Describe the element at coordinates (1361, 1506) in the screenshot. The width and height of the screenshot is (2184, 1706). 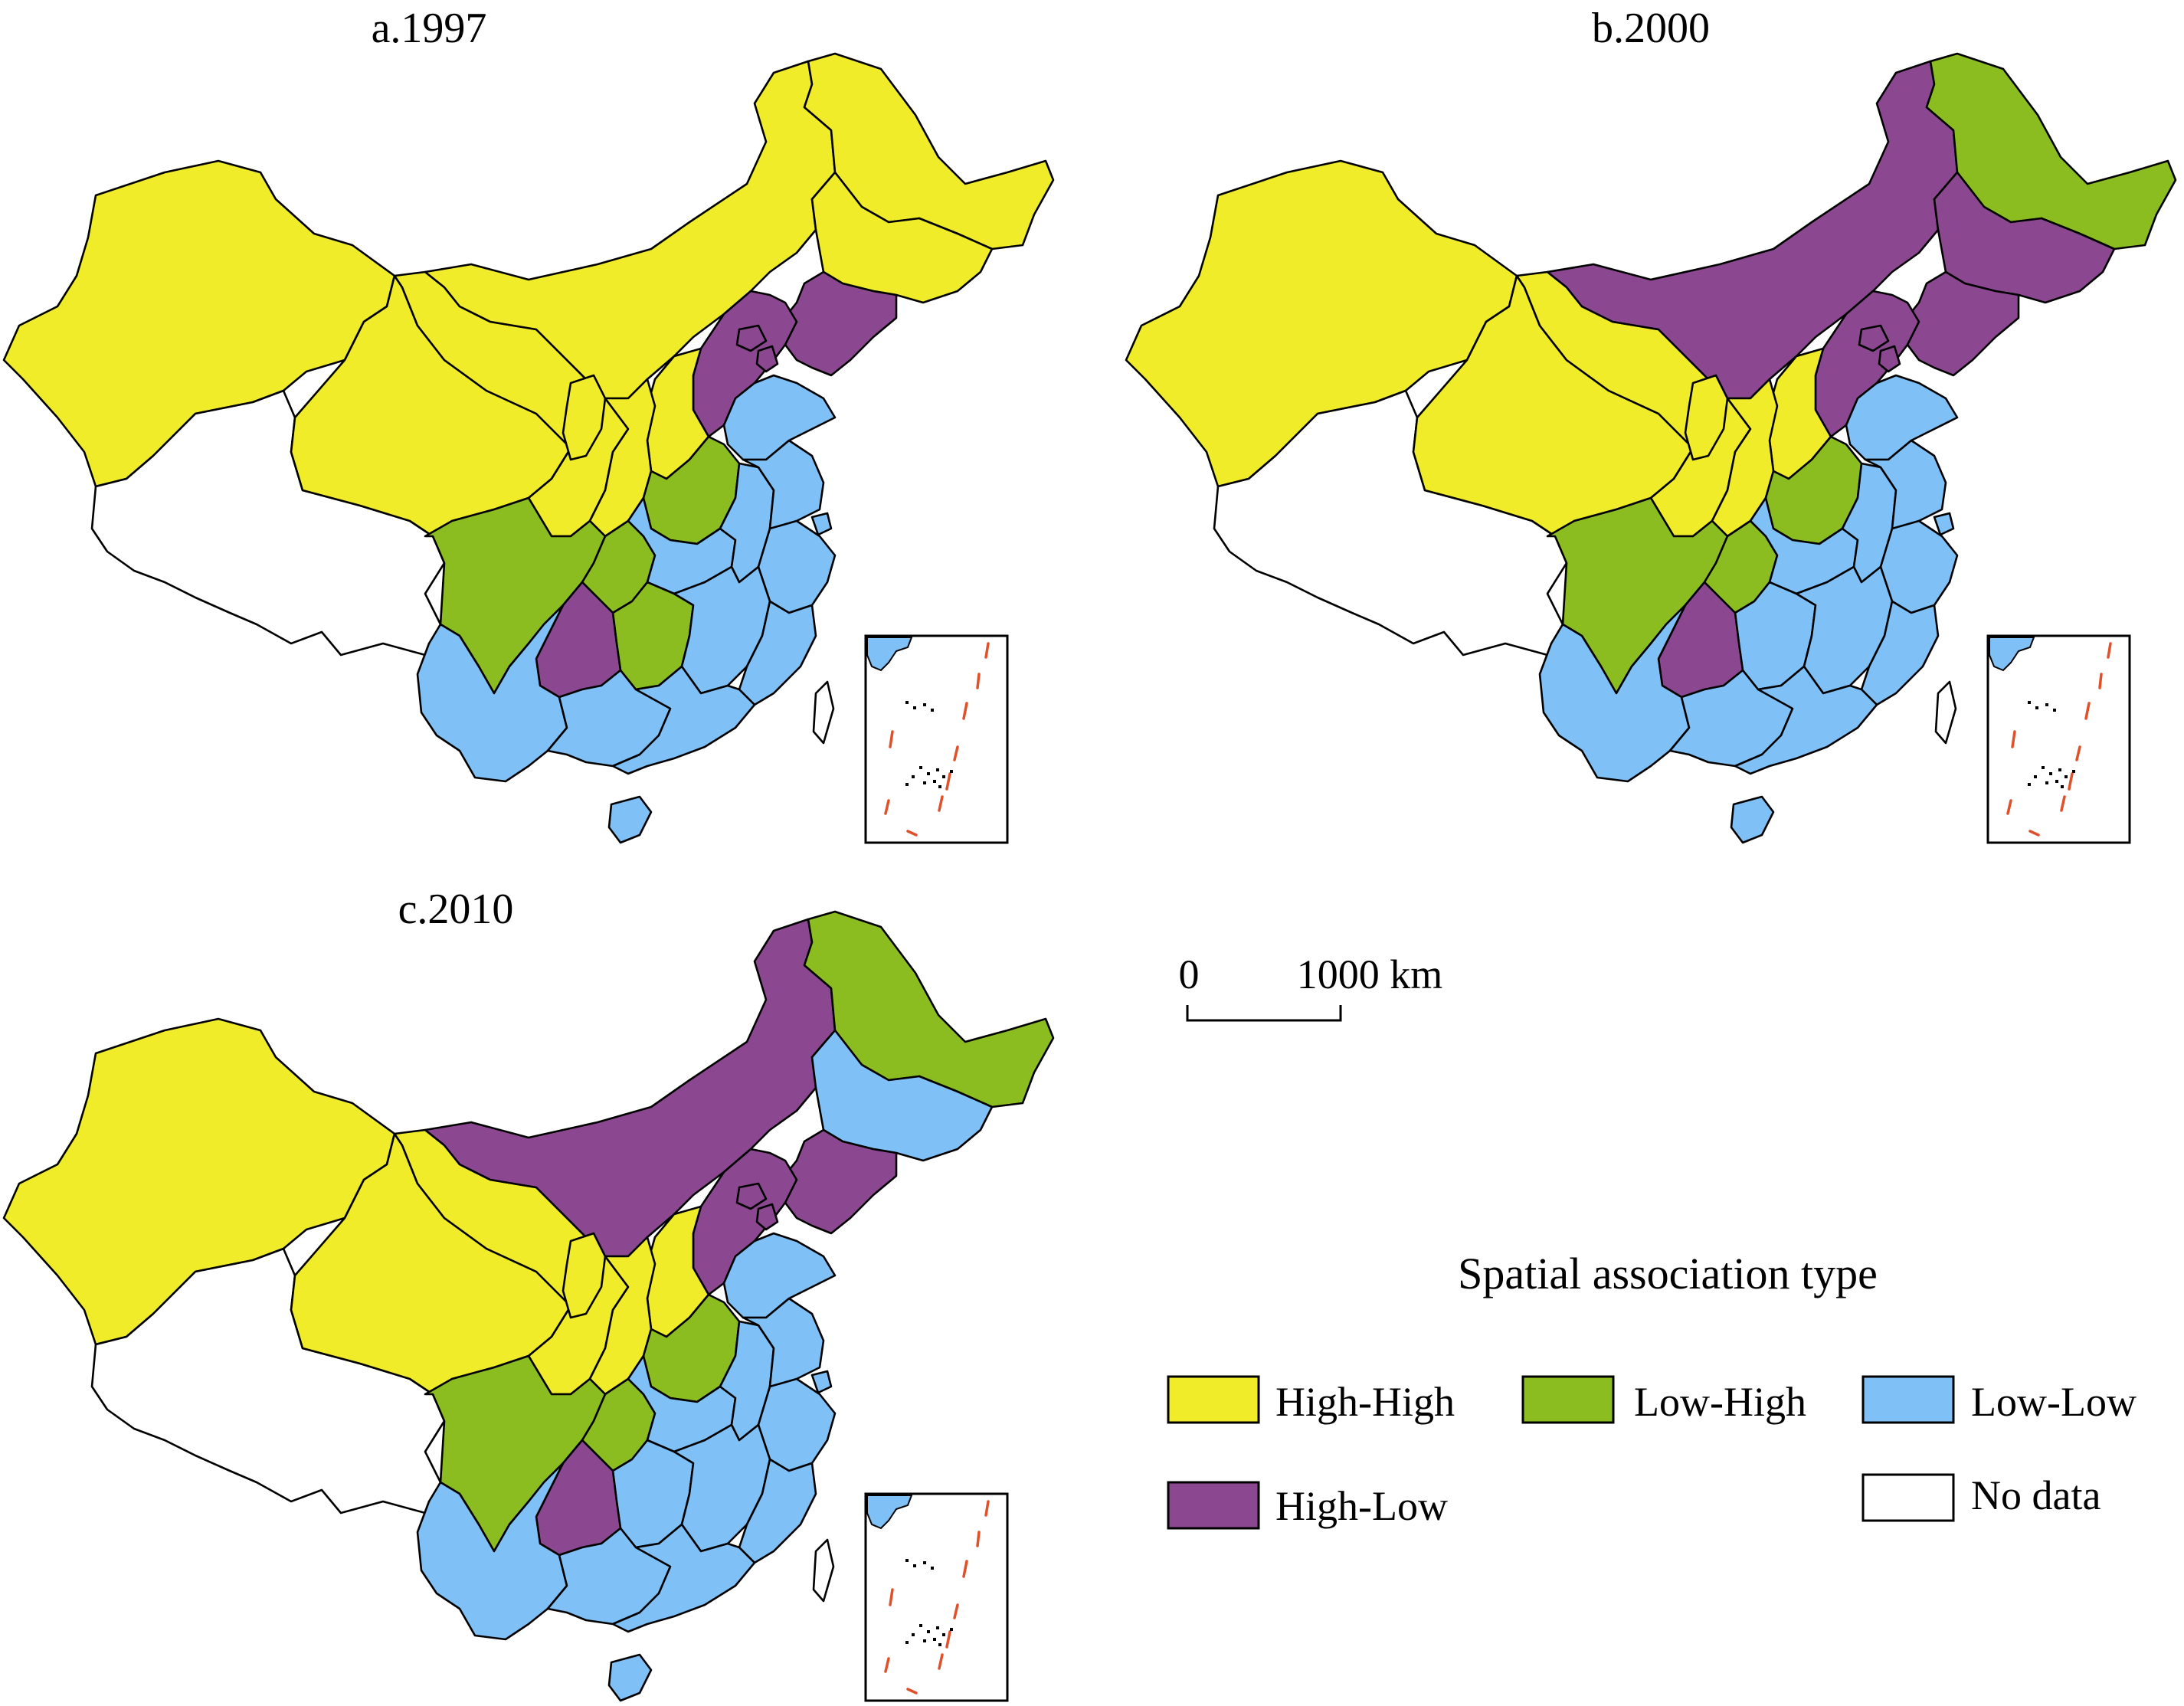
I see `legend-label-high-low: High-Low` at that location.